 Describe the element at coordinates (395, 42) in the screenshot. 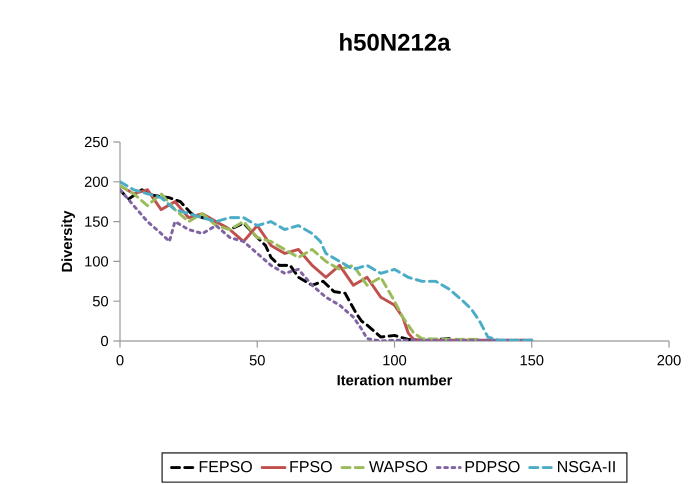

I see `chart-title: h50N212a` at that location.